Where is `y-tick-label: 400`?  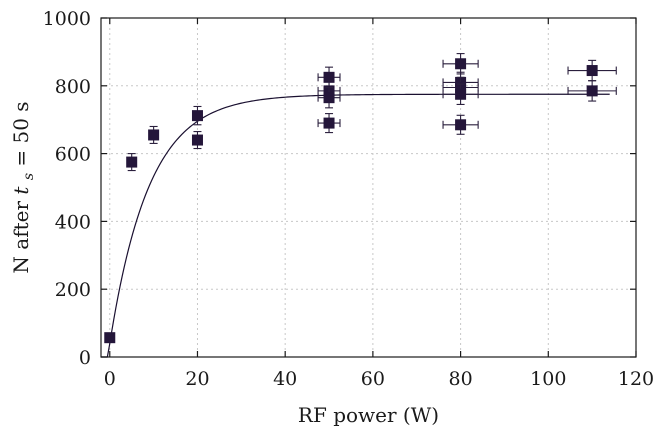
y-tick-label: 400 is located at coordinates (73, 222).